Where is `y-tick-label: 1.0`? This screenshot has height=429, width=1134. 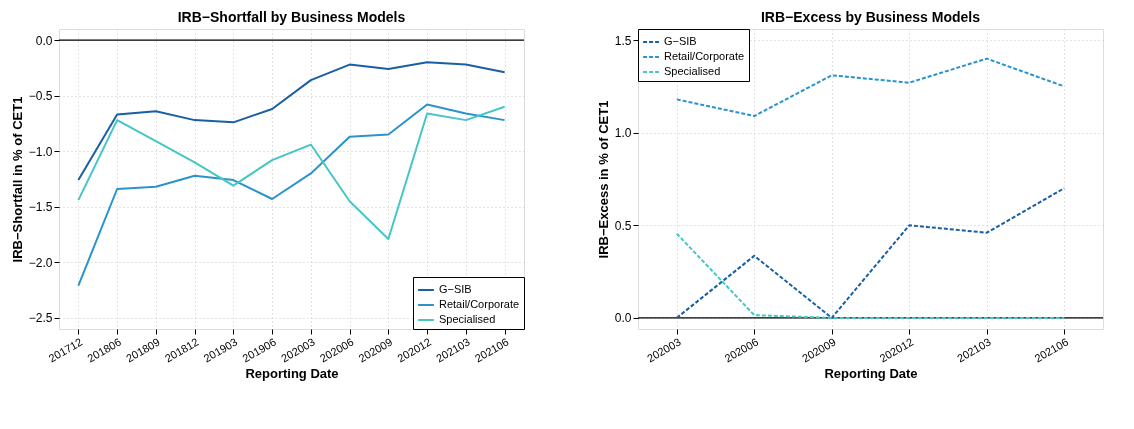 y-tick-label: 1.0 is located at coordinates (623, 133).